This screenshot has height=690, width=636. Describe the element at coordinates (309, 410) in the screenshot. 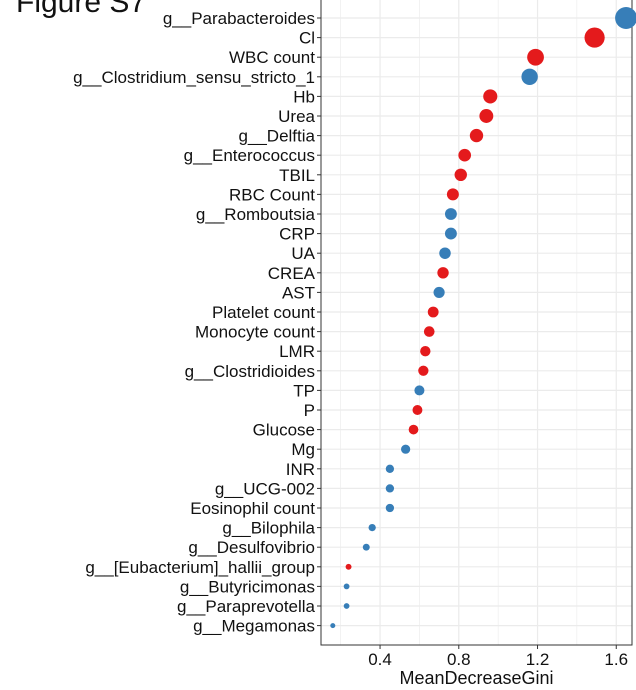

I see `y-tick-label: P` at that location.